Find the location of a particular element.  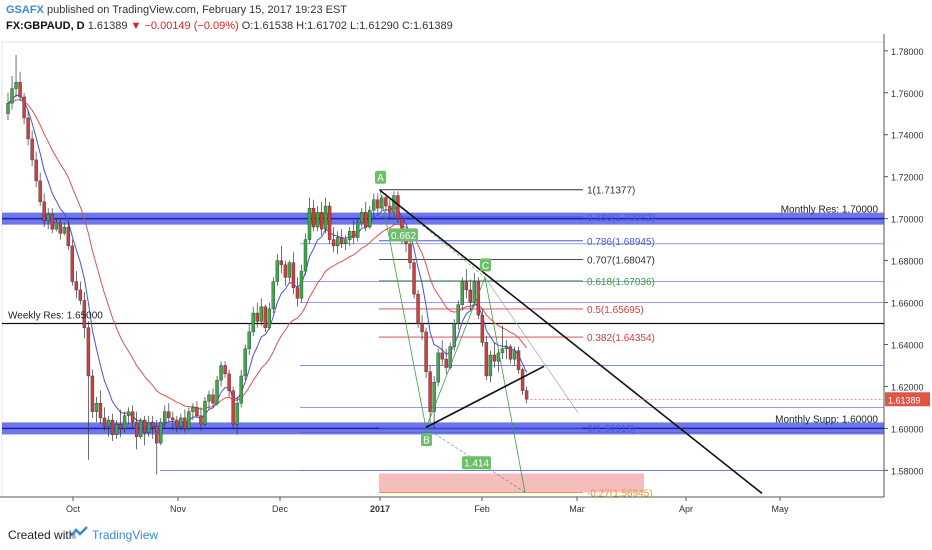

pattern-ratio-label: 0.662 is located at coordinates (403, 236).